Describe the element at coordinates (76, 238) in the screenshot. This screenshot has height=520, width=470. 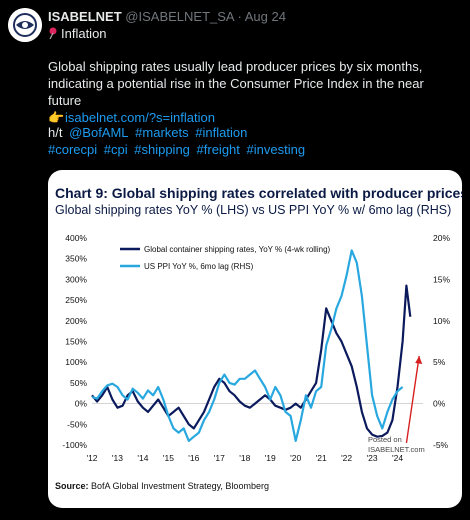
I see `y-left-tick-label: 400%` at that location.